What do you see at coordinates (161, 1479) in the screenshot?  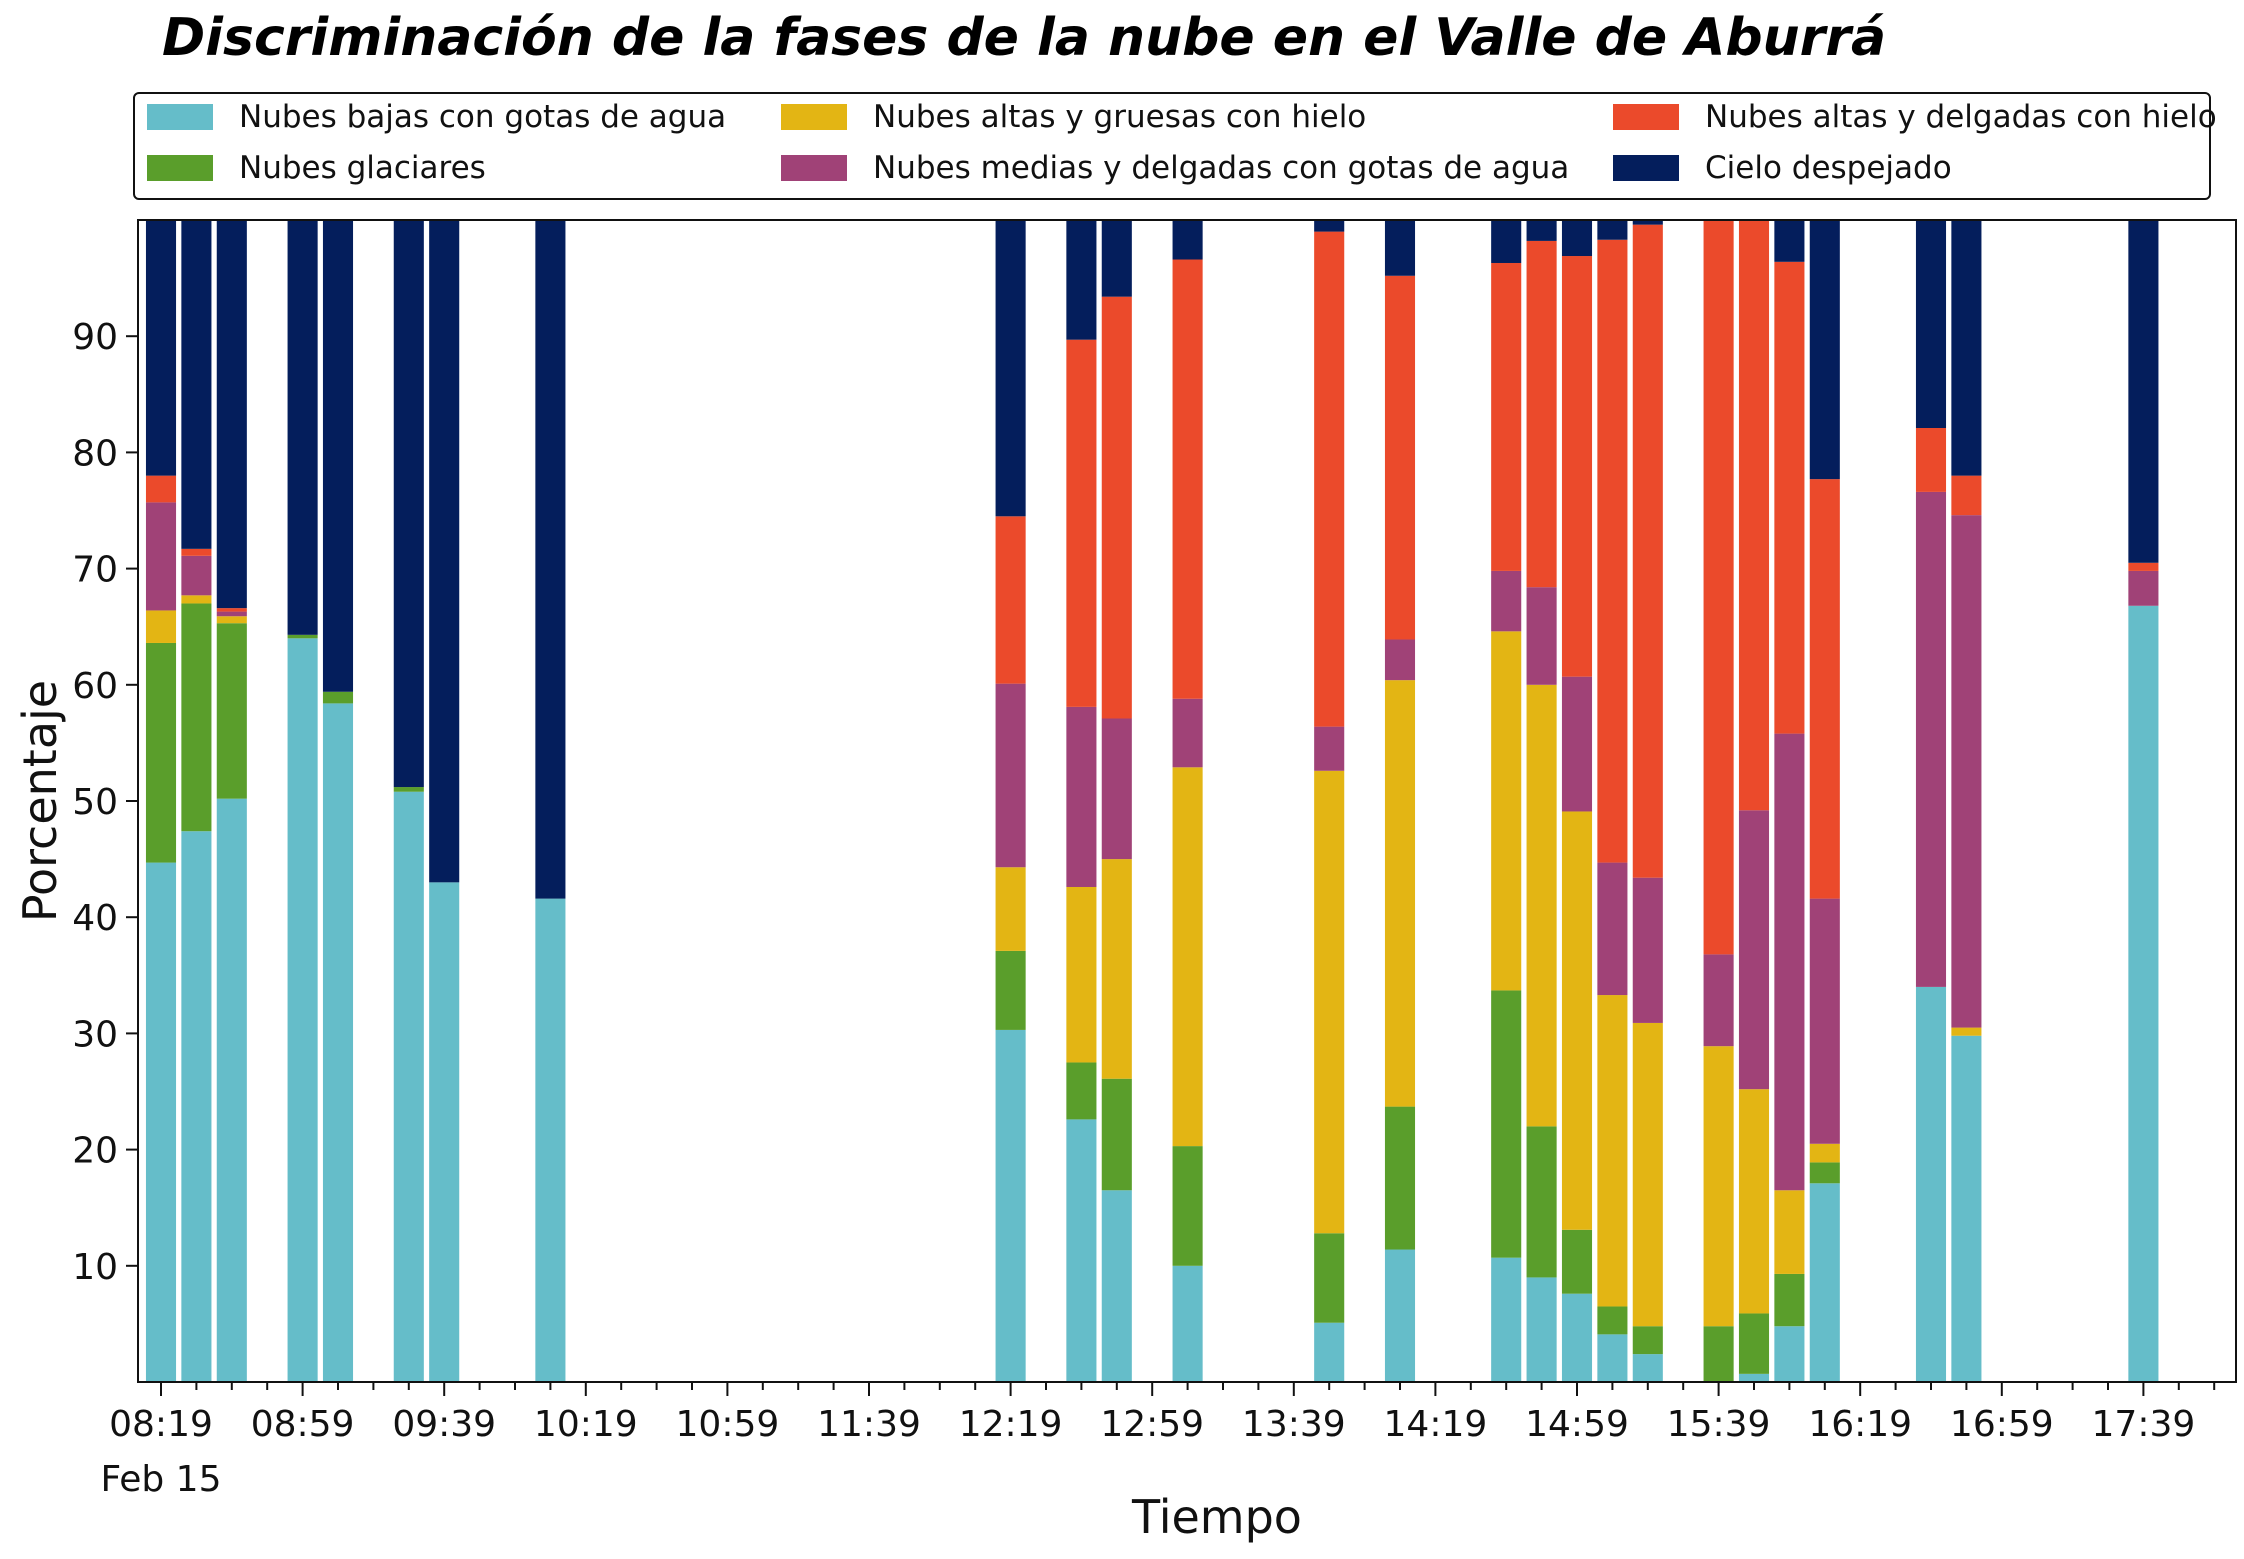 I see `x-date-label: Feb 15` at bounding box center [161, 1479].